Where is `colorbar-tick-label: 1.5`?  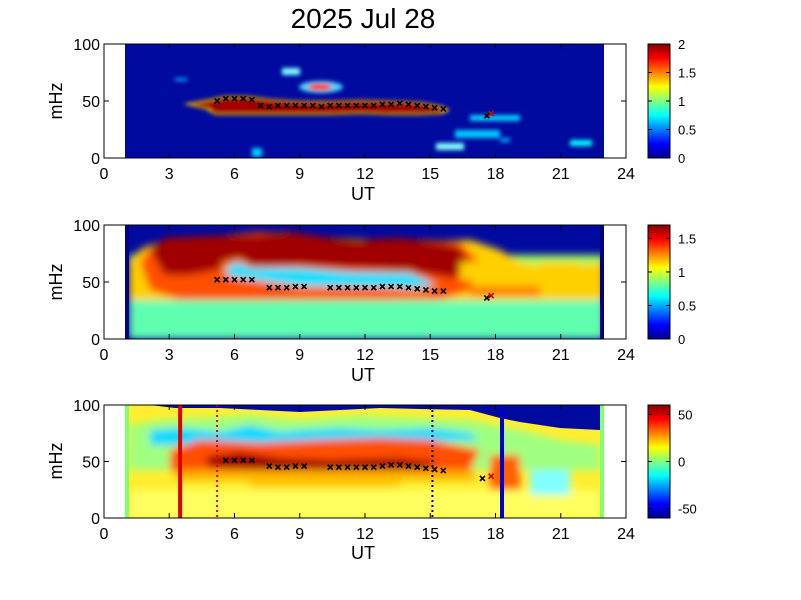 colorbar-tick-label: 1.5 is located at coordinates (687, 73).